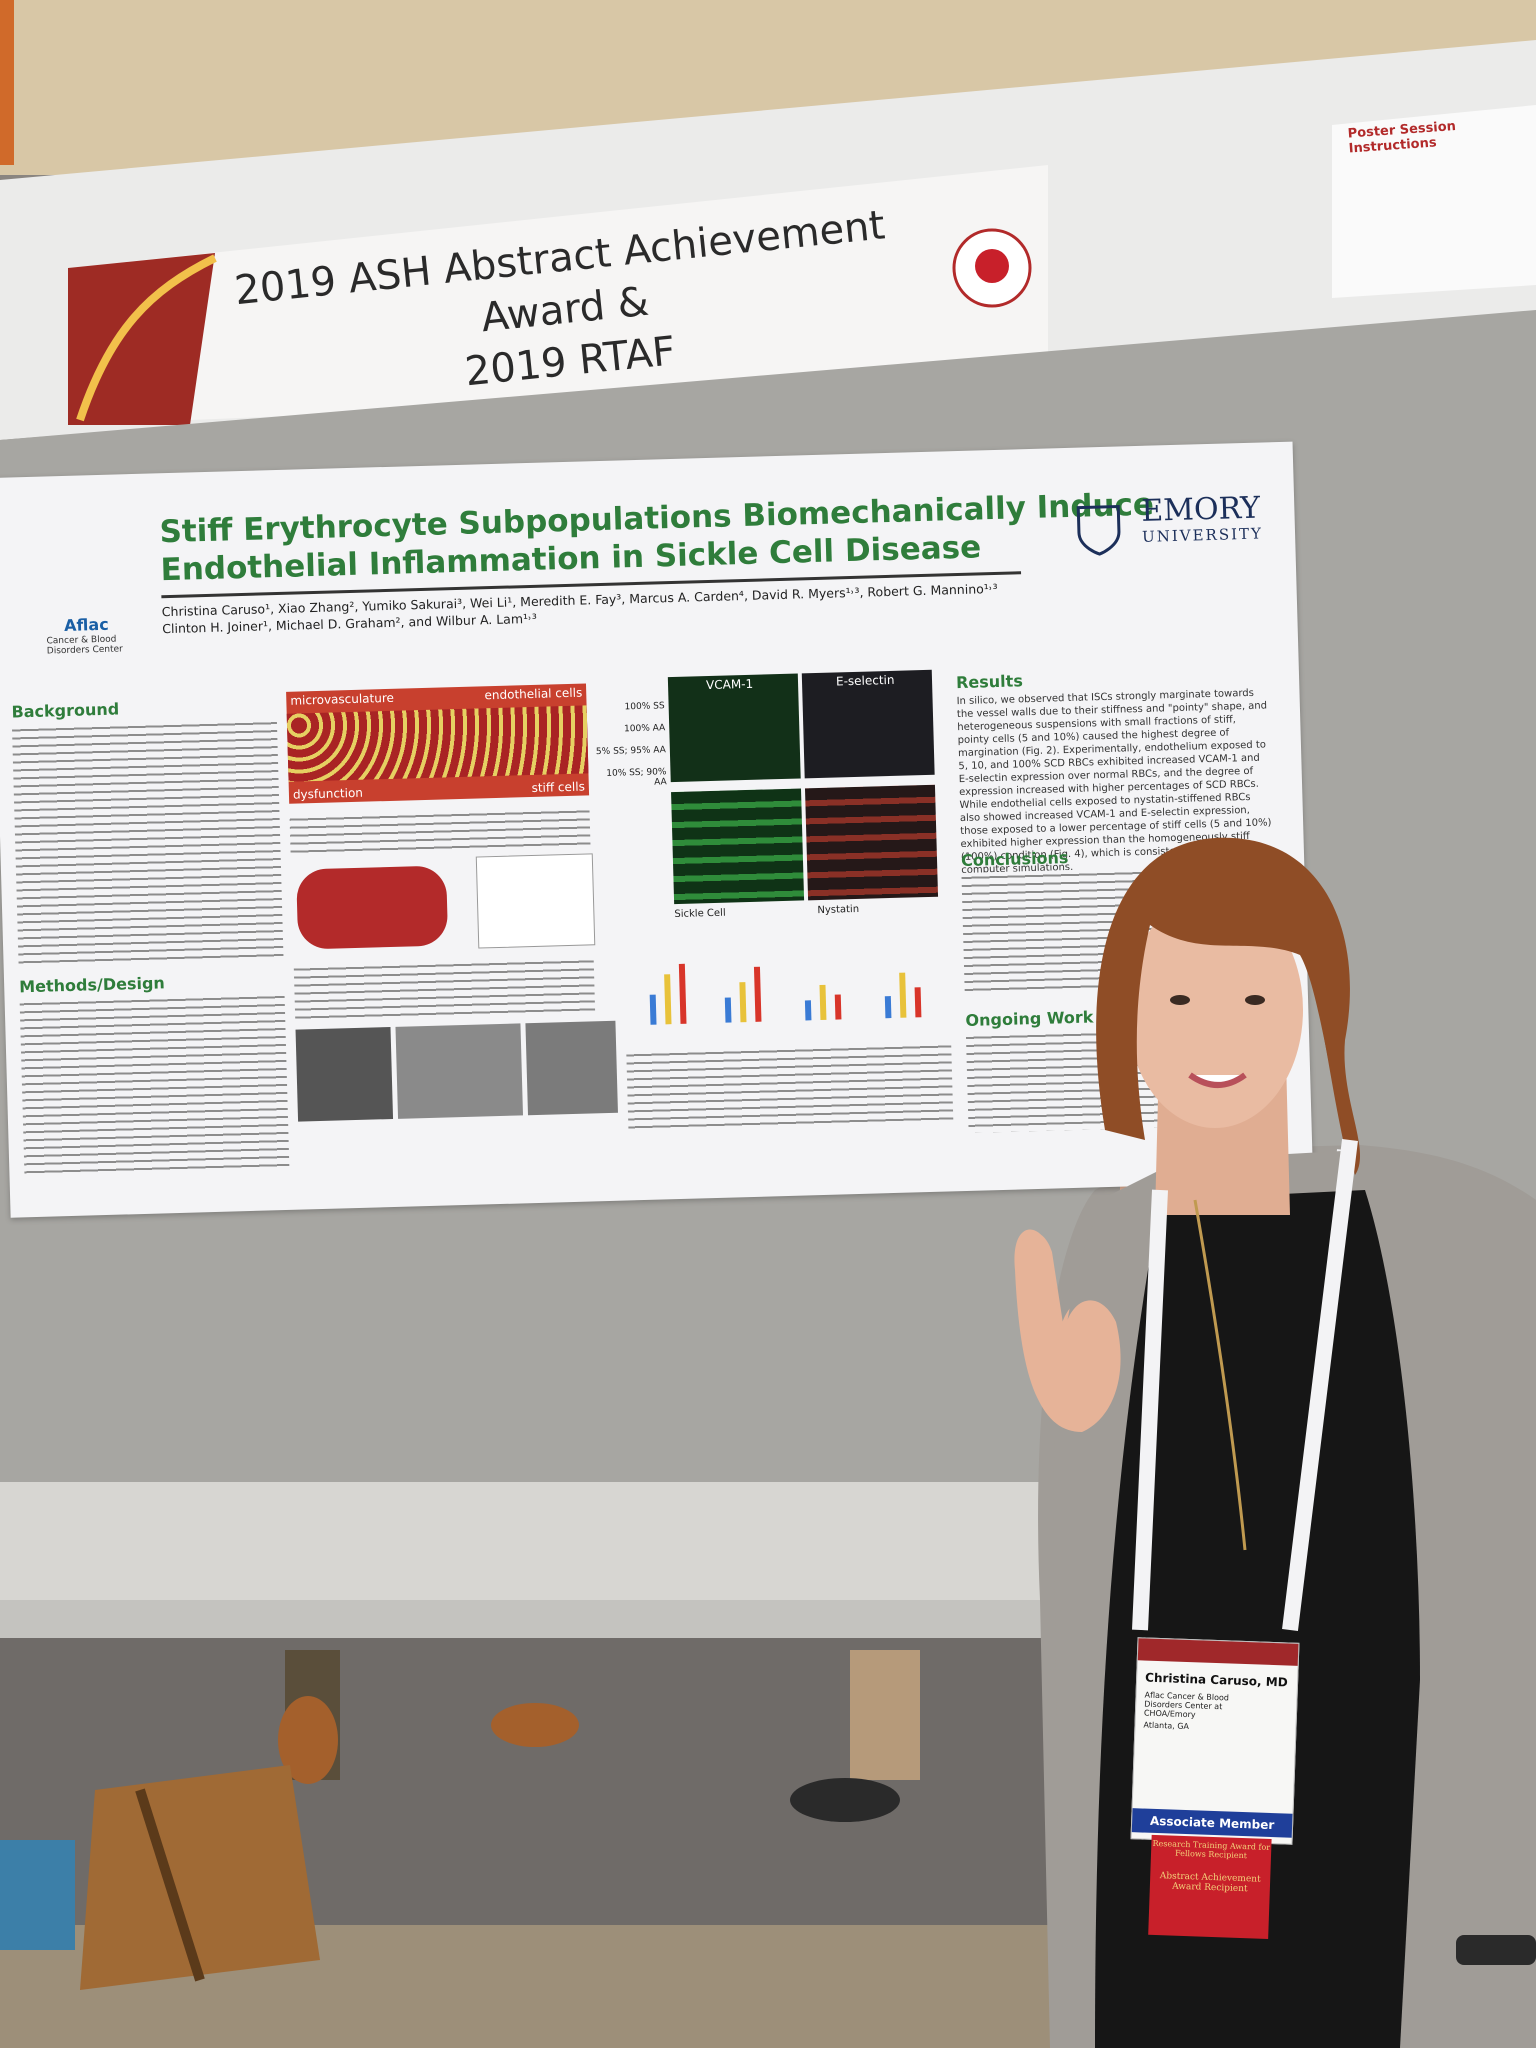  I want to click on emory-shield, so click(1098, 530).